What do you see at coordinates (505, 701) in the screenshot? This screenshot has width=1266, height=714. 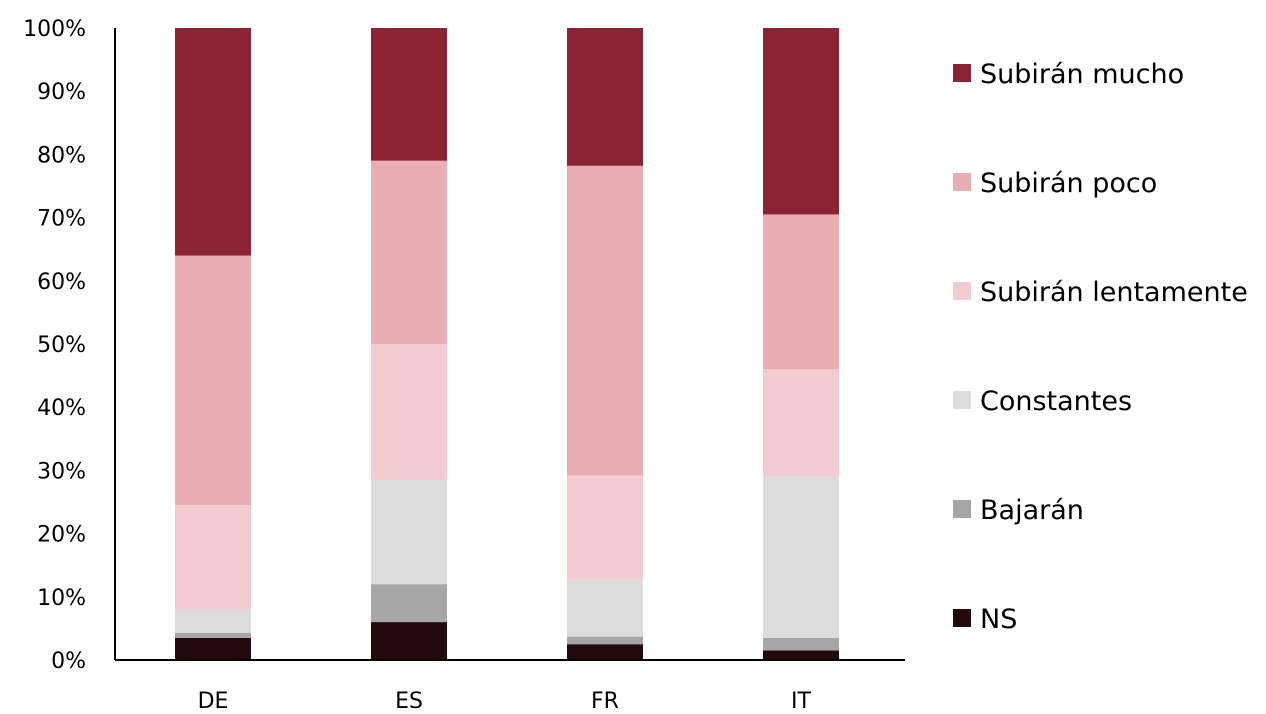 I see `x-tick-labels: DE ES FR IT` at bounding box center [505, 701].